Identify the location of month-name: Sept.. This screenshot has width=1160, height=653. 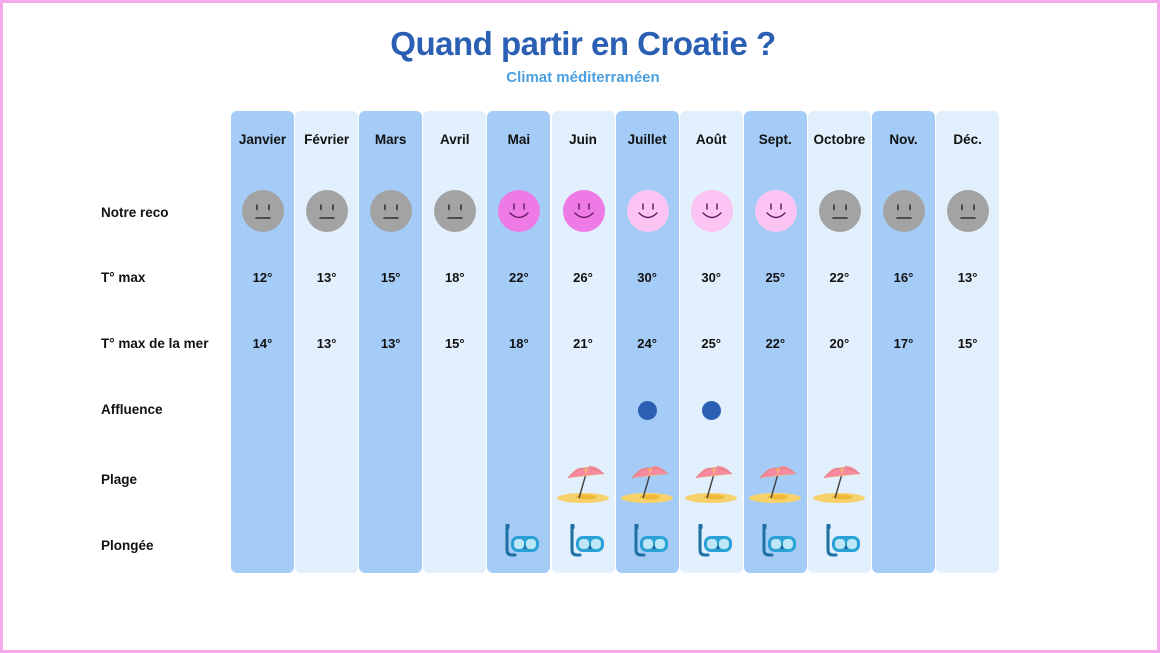
(775, 139).